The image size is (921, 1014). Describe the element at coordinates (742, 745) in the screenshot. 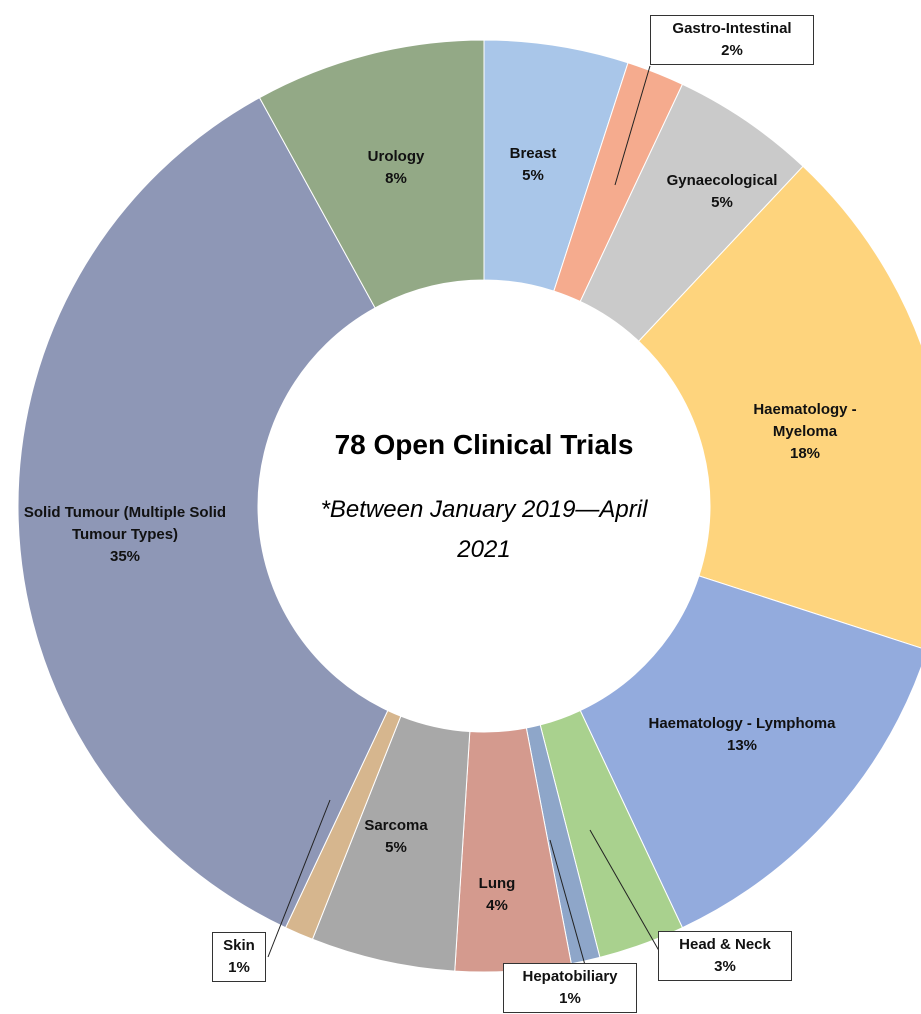

I see `value-label: 13%` at that location.